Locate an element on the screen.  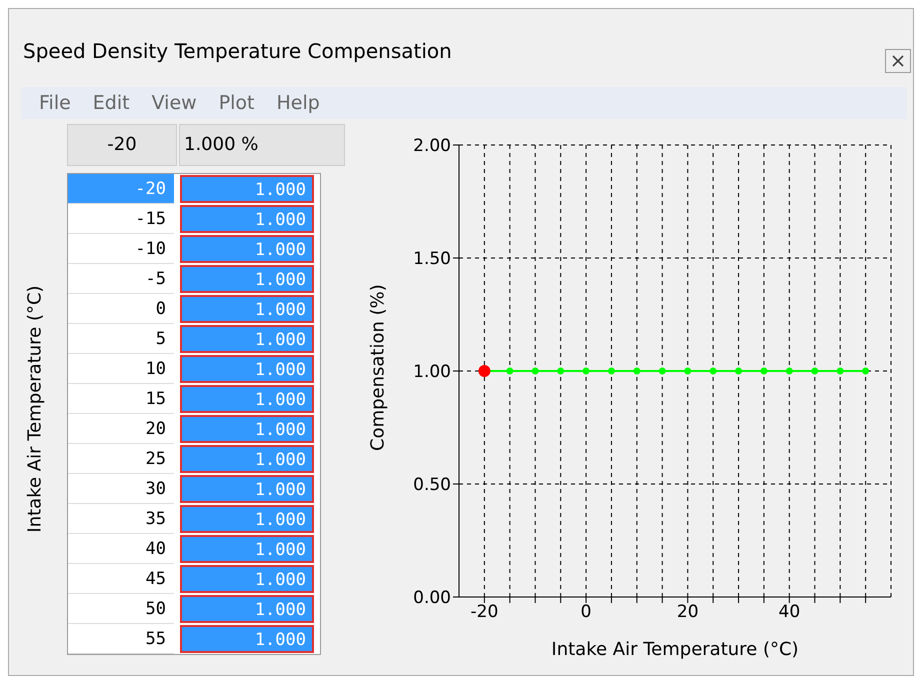
y-tick-label: 40 is located at coordinates (121, 549).